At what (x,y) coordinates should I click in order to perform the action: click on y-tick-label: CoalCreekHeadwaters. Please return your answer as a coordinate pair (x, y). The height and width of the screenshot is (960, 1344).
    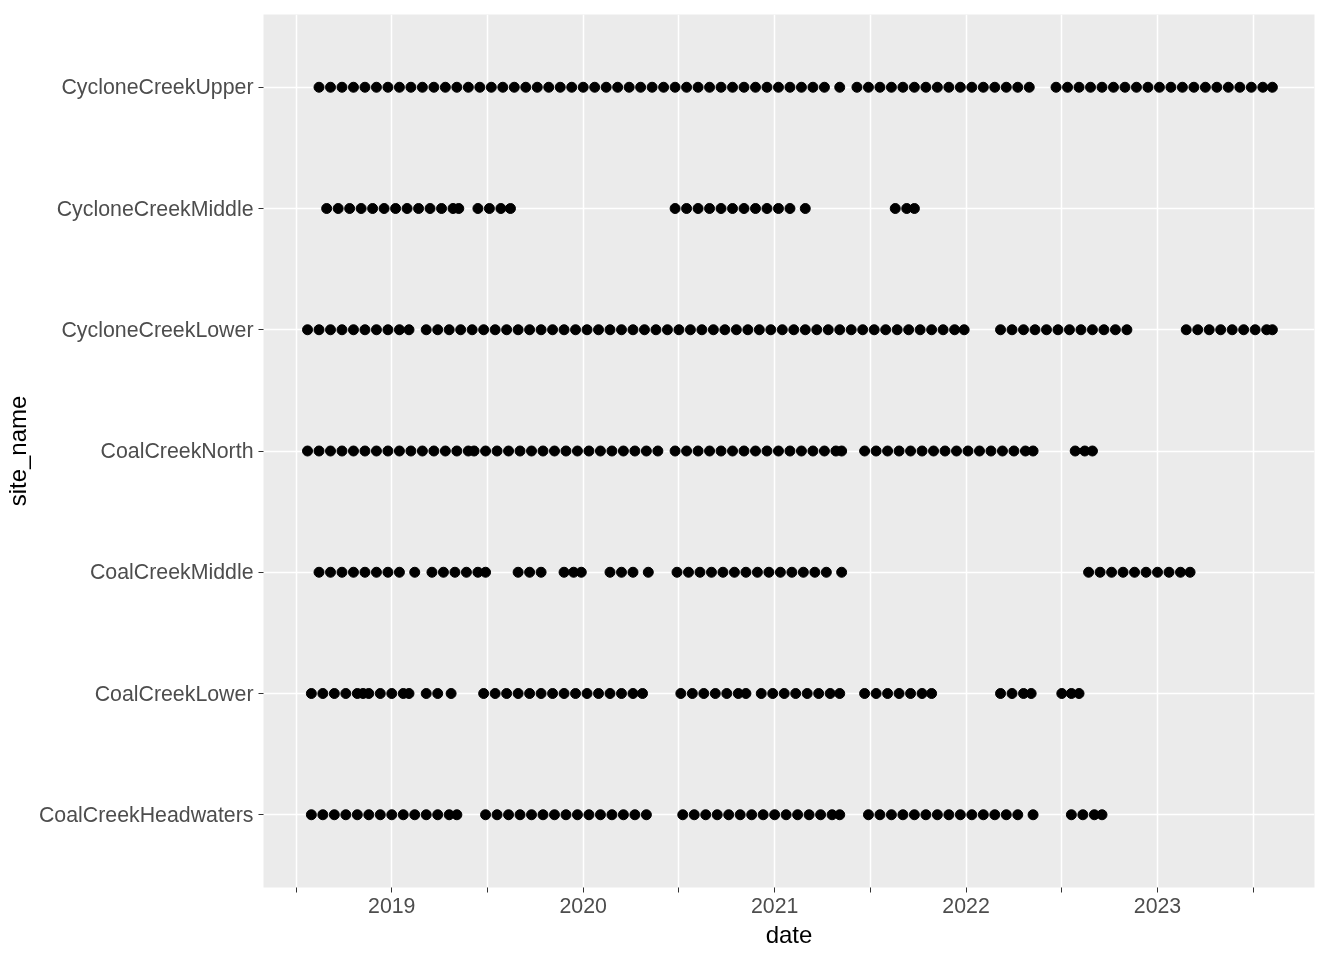
    Looking at the image, I should click on (146, 814).